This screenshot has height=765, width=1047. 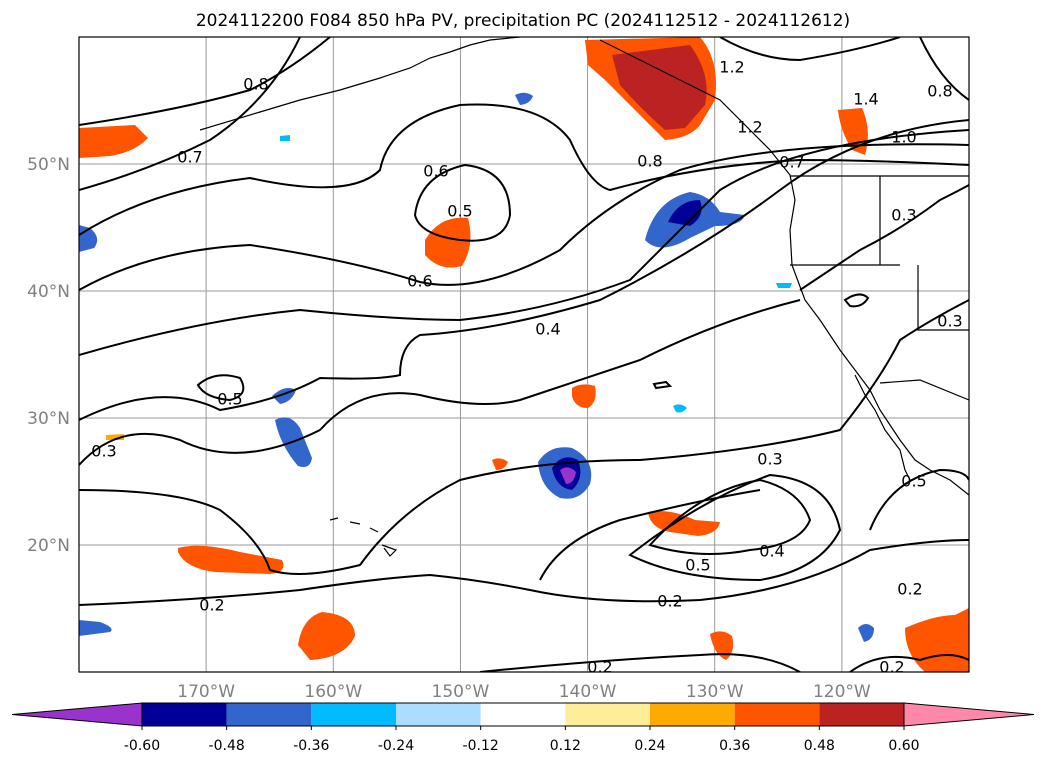 I want to click on longitude-label: 140°W, so click(x=588, y=692).